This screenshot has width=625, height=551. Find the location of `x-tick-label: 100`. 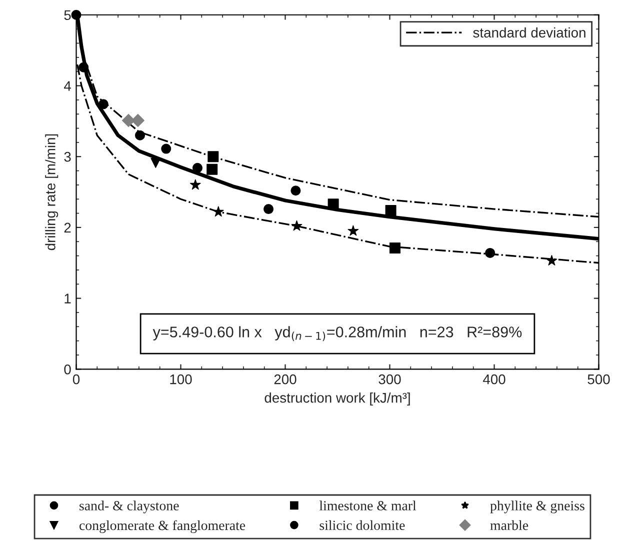

x-tick-label: 100 is located at coordinates (181, 379).